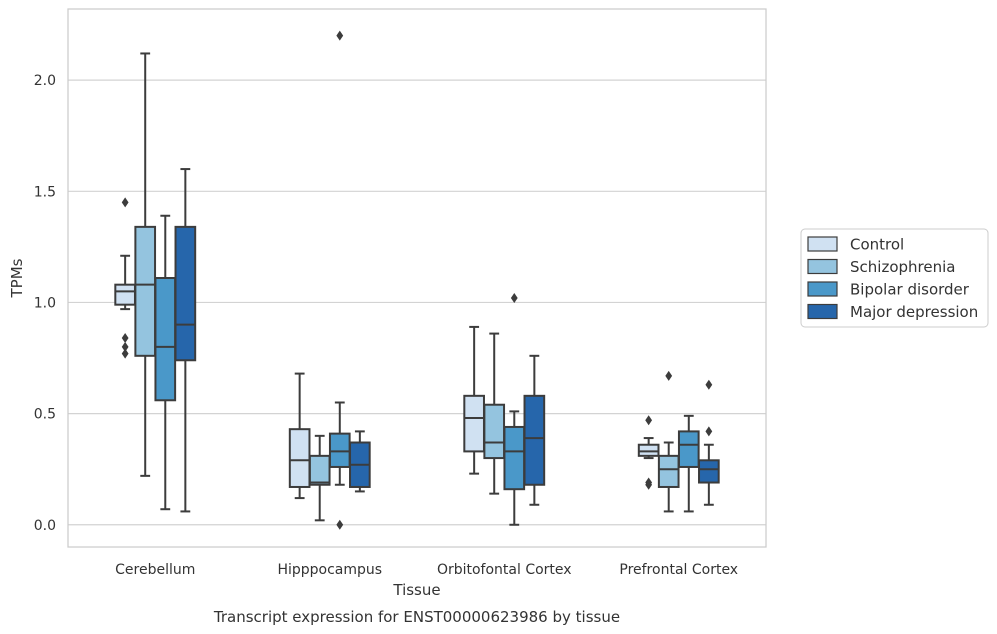 This screenshot has height=634, width=997. I want to click on legend-label: Control, so click(877, 245).